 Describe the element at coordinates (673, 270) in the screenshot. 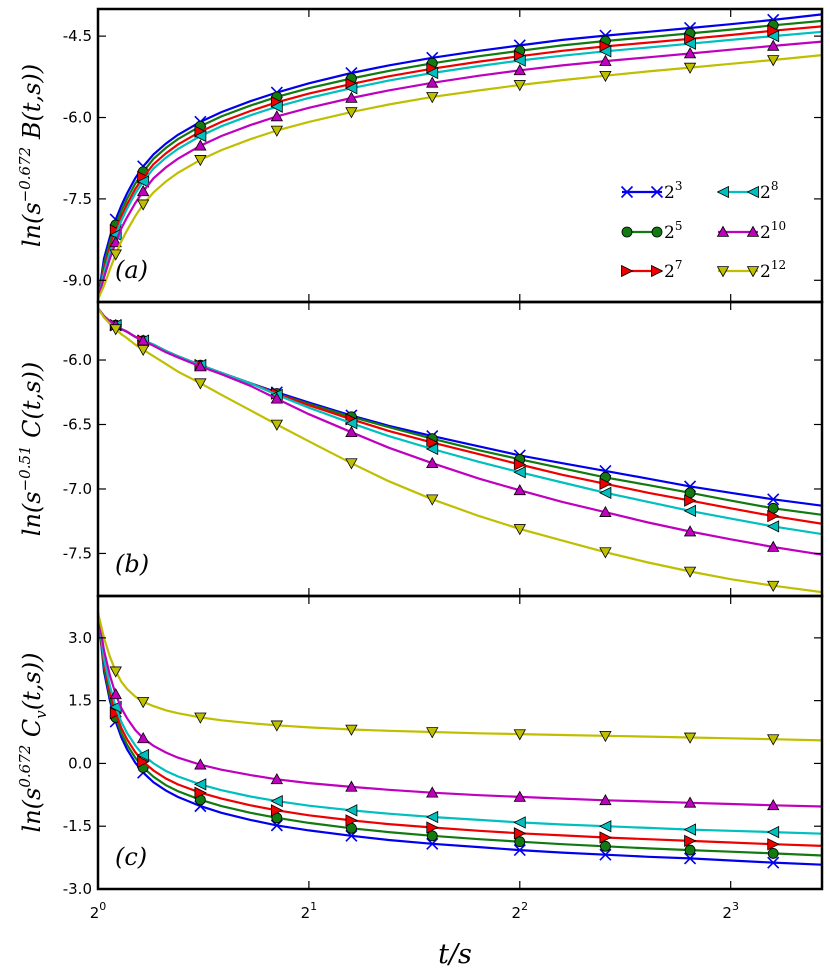

I see `legend-label: 27` at that location.